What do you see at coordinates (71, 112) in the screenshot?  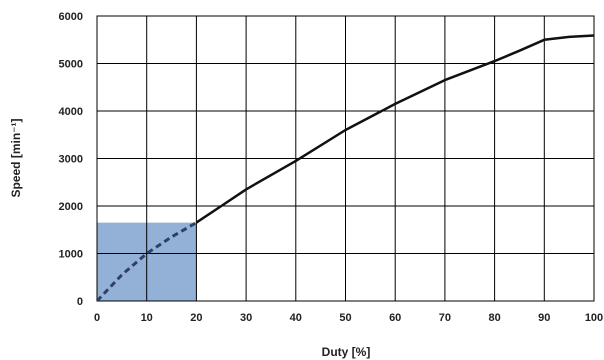 I see `y-tick-label: 4000` at bounding box center [71, 112].